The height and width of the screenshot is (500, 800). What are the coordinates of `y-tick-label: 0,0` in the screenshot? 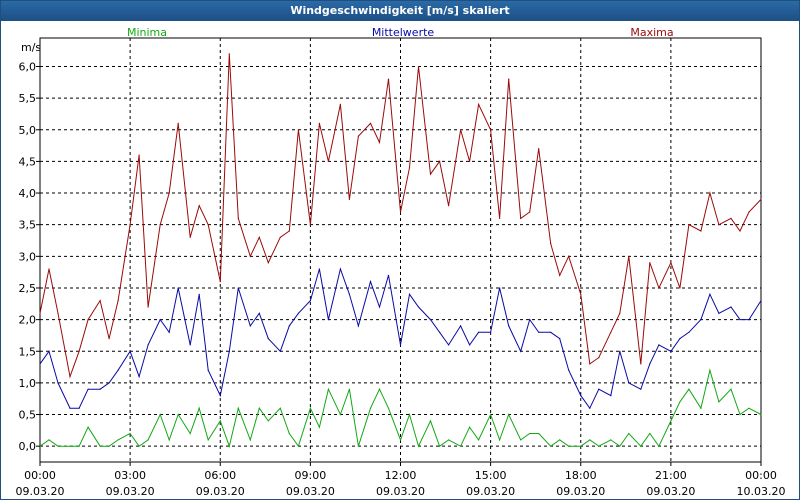 It's located at (28, 446).